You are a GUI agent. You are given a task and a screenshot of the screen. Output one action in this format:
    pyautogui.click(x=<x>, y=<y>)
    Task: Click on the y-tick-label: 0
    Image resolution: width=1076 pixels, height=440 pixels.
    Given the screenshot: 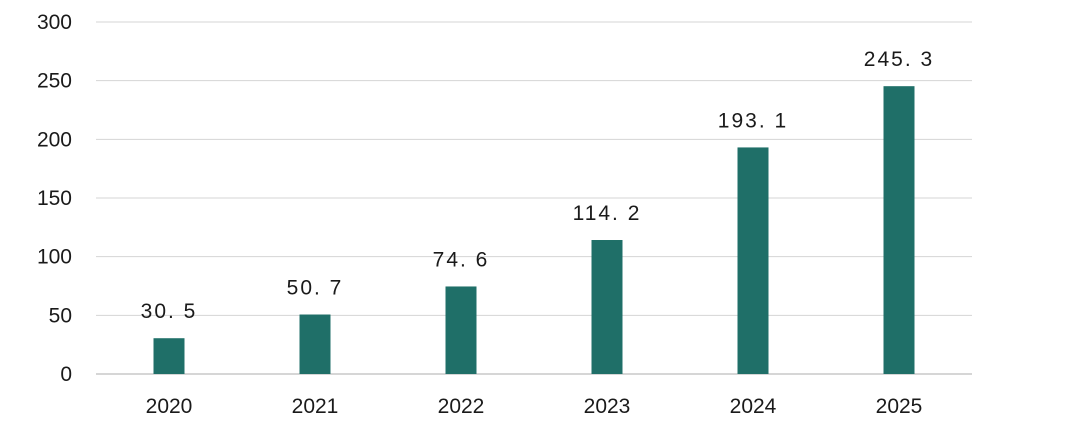 What is the action you would take?
    pyautogui.click(x=66, y=374)
    